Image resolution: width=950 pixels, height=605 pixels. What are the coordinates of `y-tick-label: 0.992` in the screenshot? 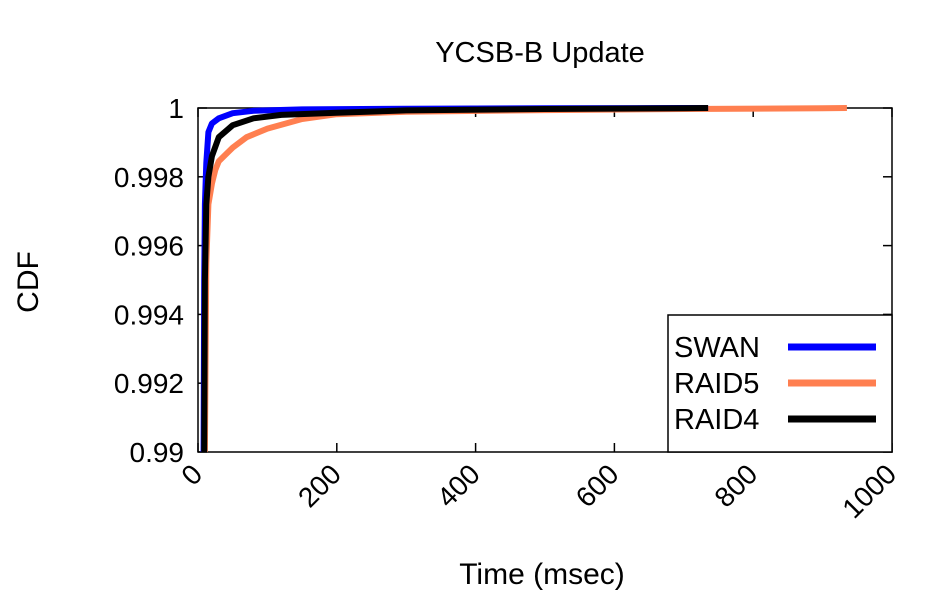 It's located at (149, 383).